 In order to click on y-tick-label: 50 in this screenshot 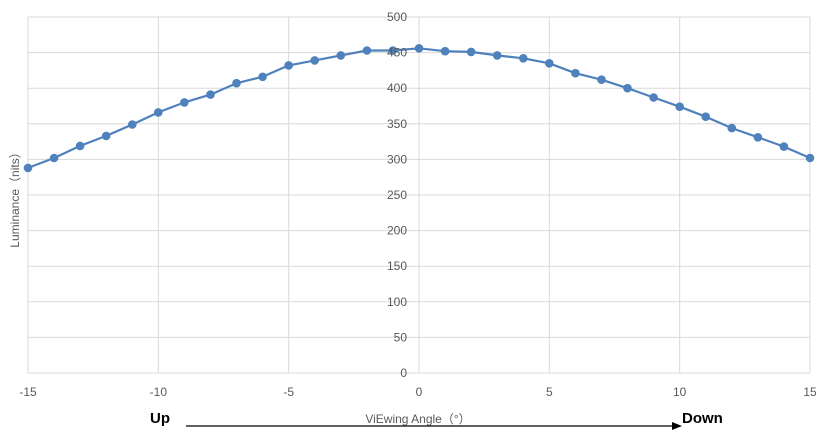, I will do `click(401, 337)`.